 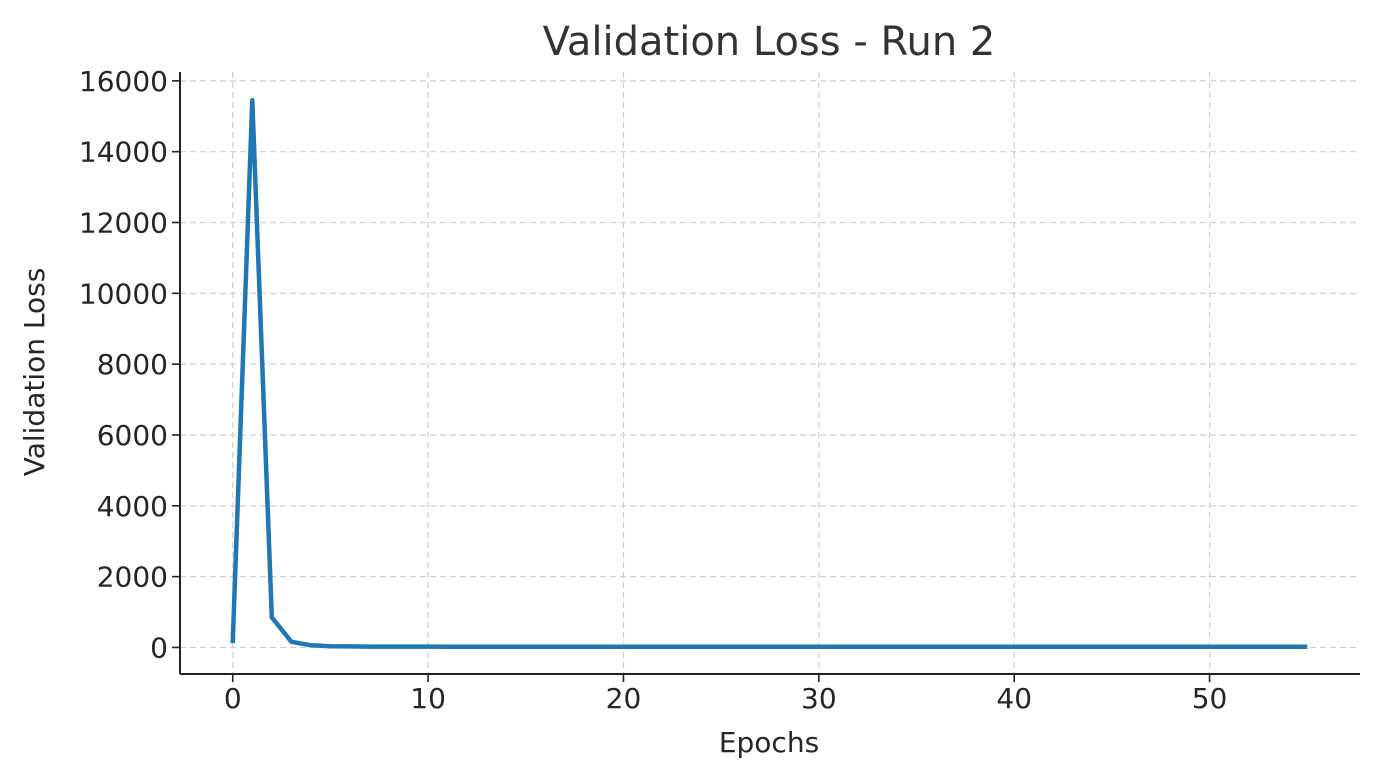 I want to click on x-tick-label: 20, so click(x=624, y=698).